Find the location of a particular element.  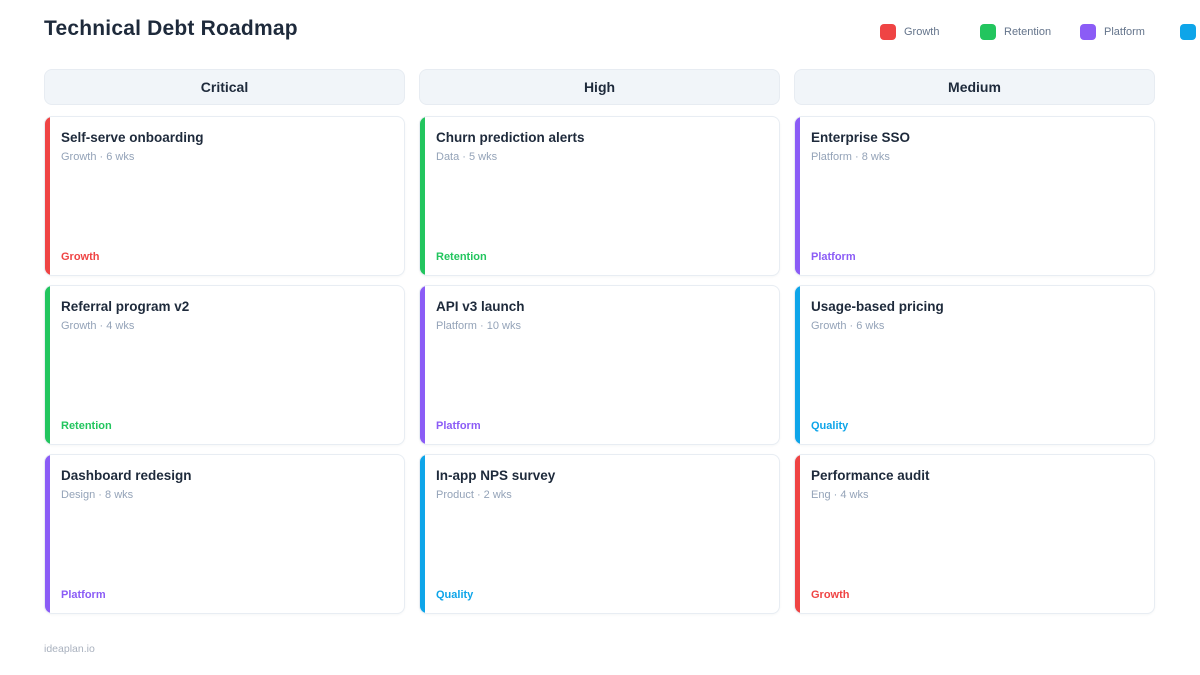

card-title: Usage-based pricing is located at coordinates (877, 306).